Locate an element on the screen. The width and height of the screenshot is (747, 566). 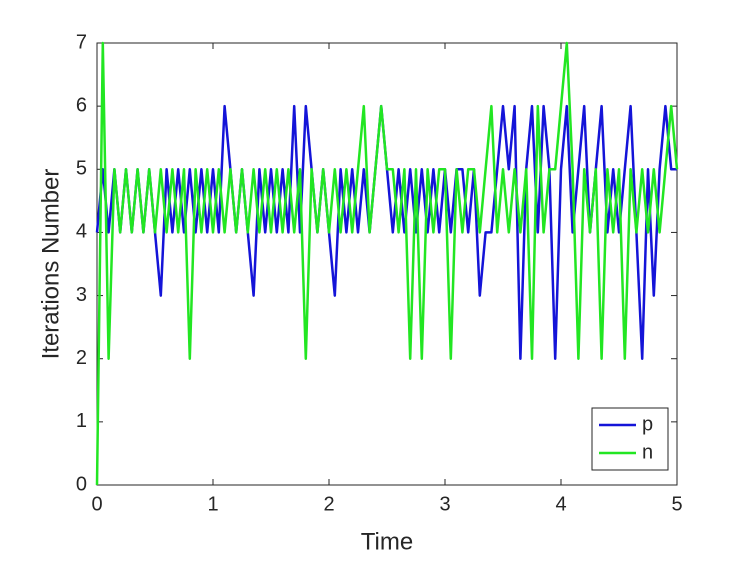
x-tick-label: 2 is located at coordinates (328, 504).